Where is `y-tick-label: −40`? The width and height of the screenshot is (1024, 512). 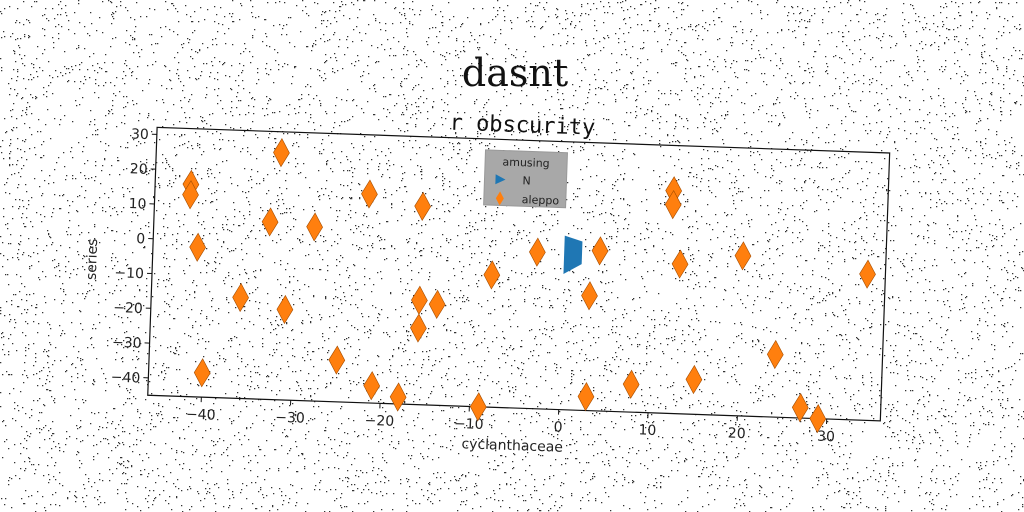 y-tick-label: −40 is located at coordinates (126, 378).